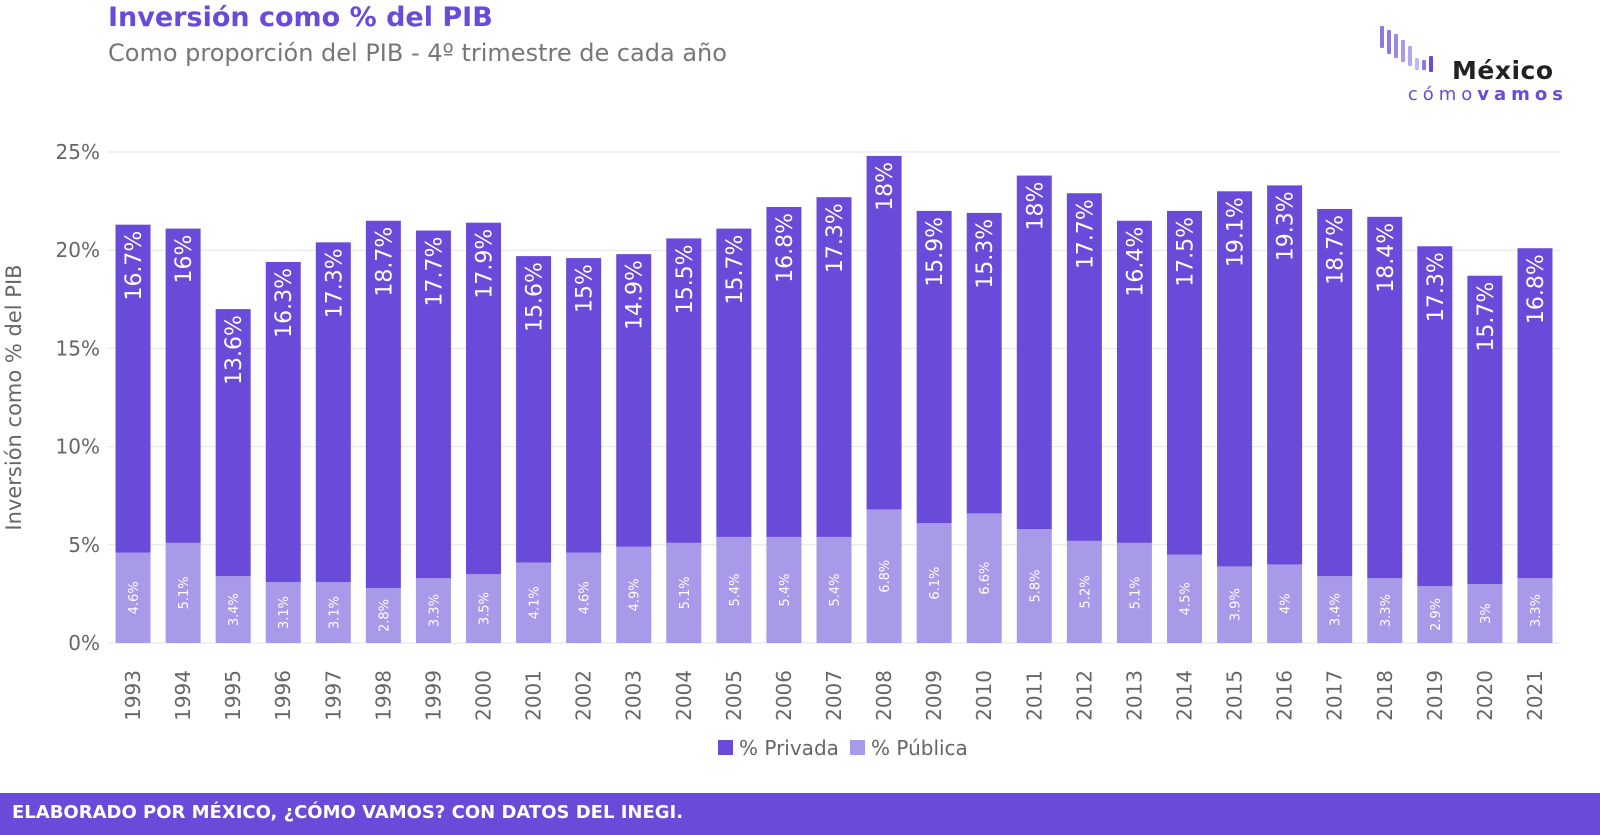  What do you see at coordinates (84, 643) in the screenshot?
I see `y-tick-label: 0%` at bounding box center [84, 643].